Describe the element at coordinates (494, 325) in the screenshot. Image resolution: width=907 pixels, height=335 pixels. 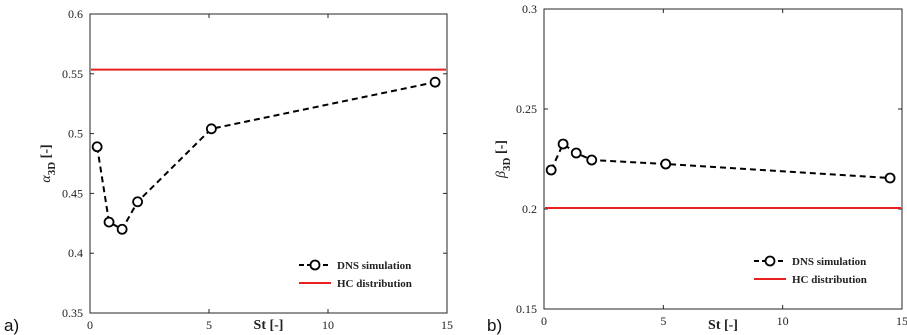
I see `panel-label: b)` at that location.